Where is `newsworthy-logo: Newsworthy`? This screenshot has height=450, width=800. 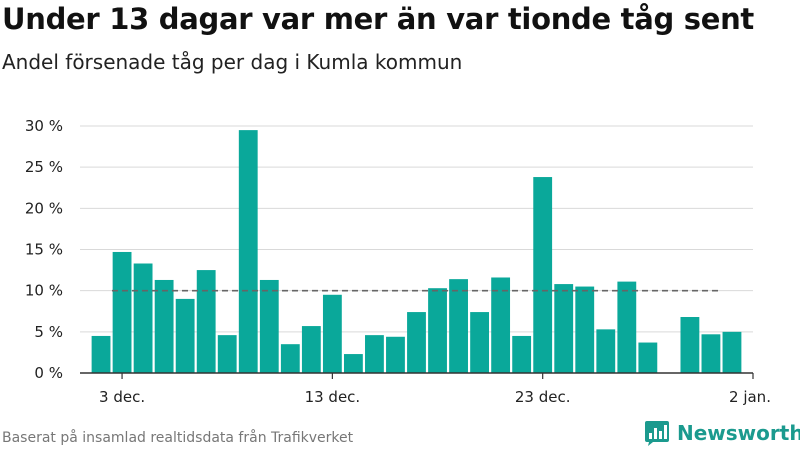
newsworthy-logo: Newsworthy is located at coordinates (722, 433).